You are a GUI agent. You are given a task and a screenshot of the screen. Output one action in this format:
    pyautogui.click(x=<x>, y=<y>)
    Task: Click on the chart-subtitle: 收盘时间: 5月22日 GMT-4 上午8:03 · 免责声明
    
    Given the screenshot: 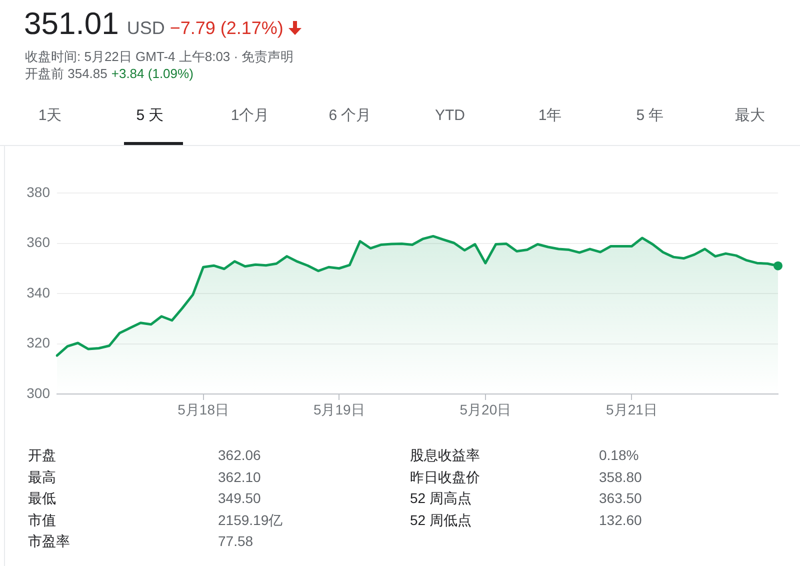 What is the action you would take?
    pyautogui.click(x=159, y=57)
    